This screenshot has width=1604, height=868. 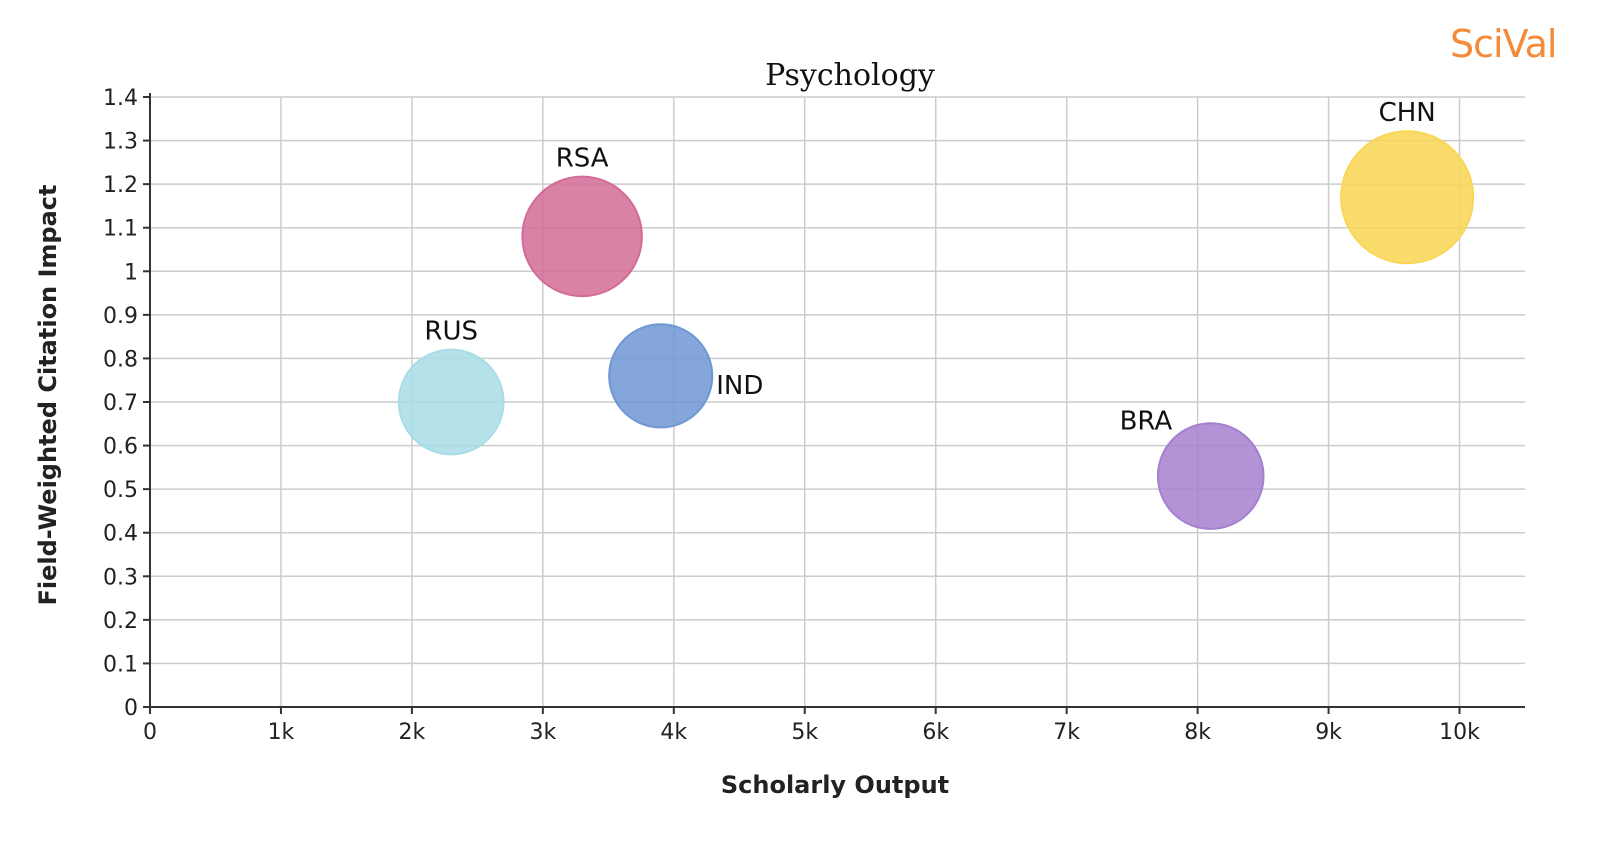 I want to click on chart-title: Psychology, so click(x=850, y=75).